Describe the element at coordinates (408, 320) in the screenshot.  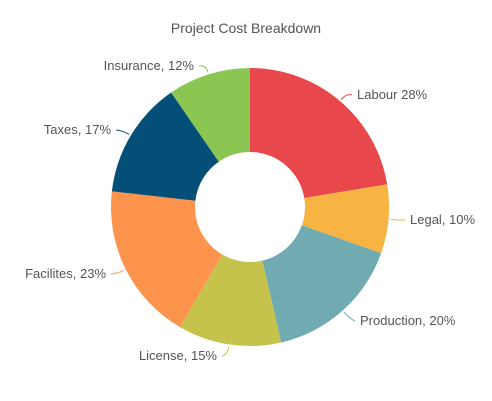
I see `data-label-production: Production, 20%` at that location.